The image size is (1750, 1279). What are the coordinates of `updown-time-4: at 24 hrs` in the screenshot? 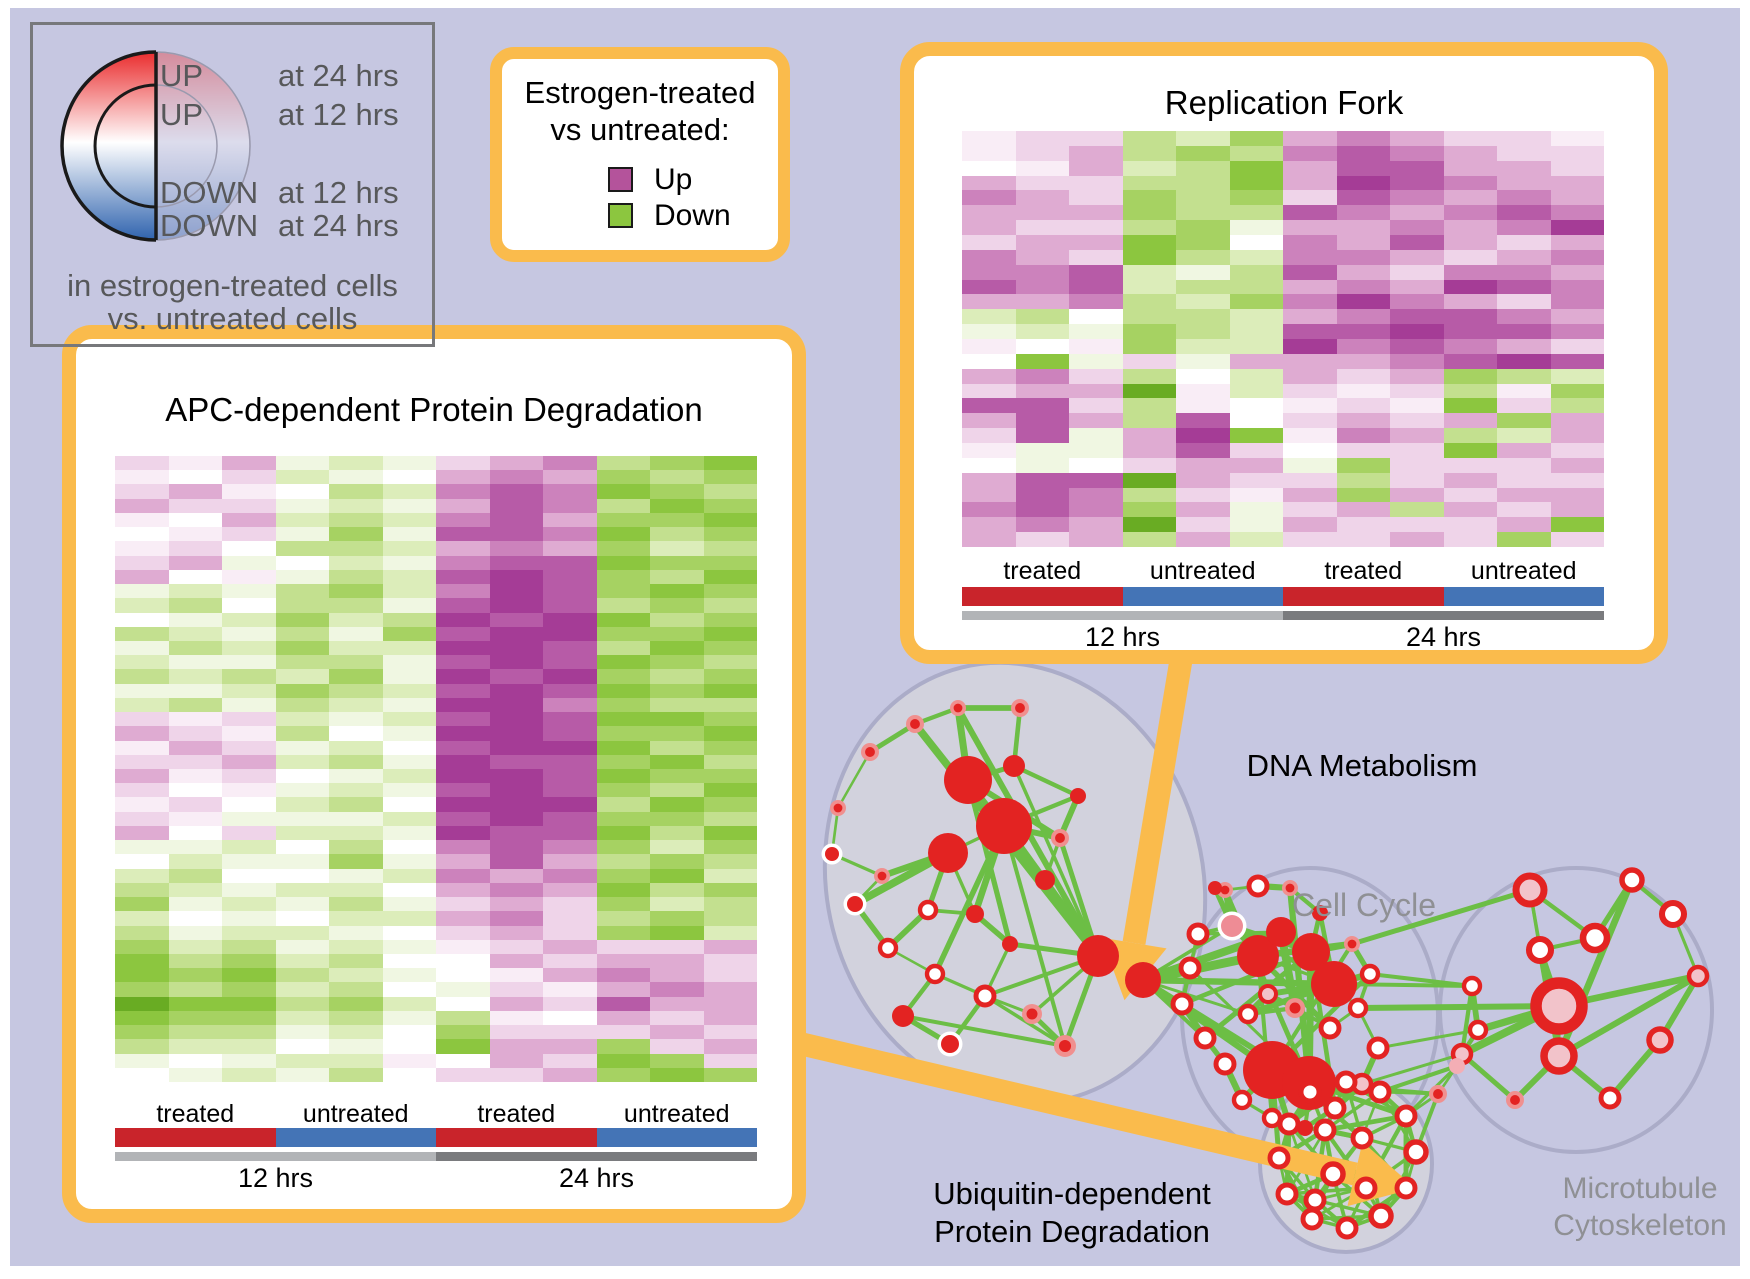 It's located at (338, 225).